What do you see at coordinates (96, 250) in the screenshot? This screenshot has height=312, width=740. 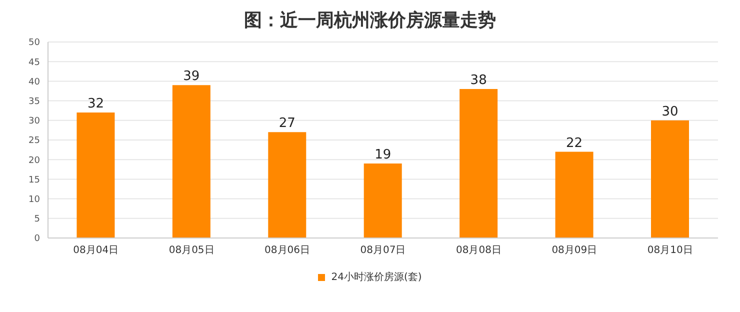 I see `x-tick-label: 08月04日` at bounding box center [96, 250].